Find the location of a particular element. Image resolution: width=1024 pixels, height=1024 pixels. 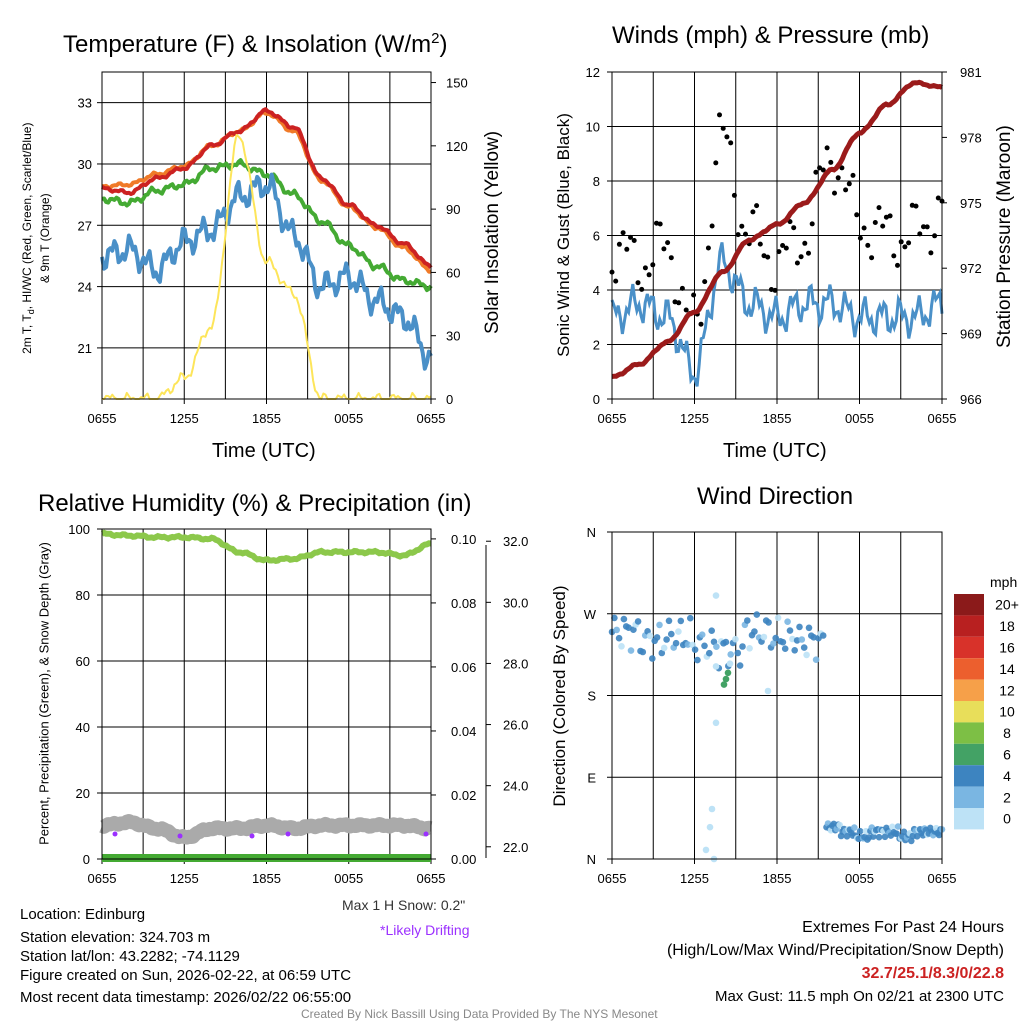

direction-ytick-label: N is located at coordinates (591, 532).